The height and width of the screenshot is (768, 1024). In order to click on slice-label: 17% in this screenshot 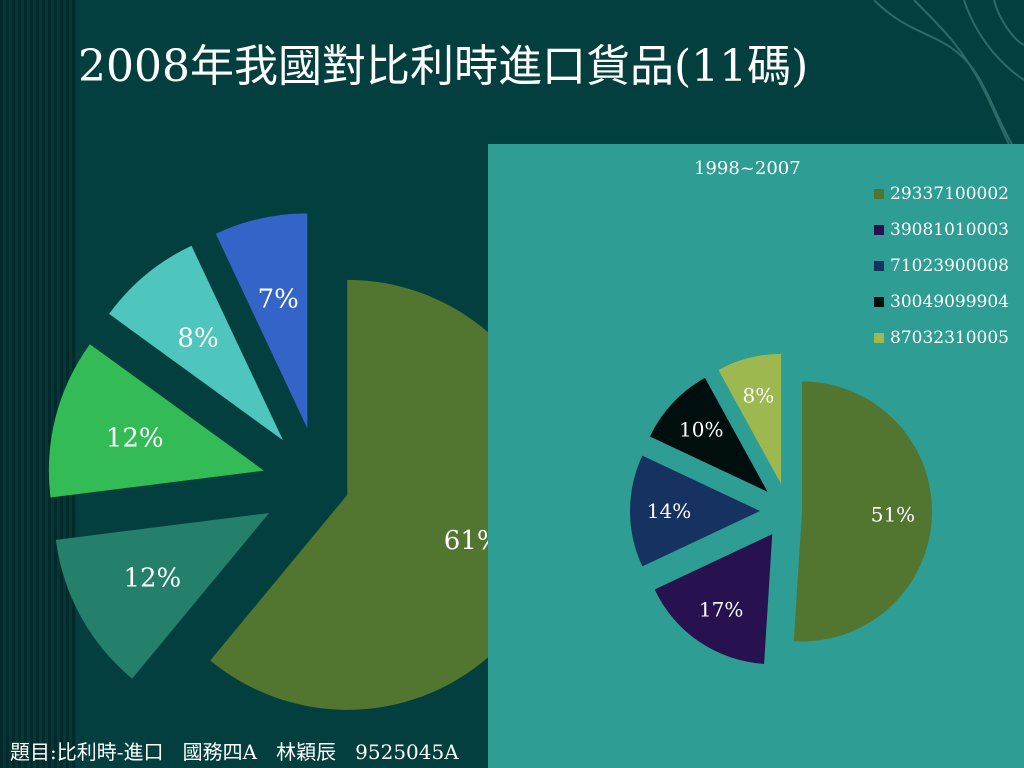, I will do `click(721, 609)`.